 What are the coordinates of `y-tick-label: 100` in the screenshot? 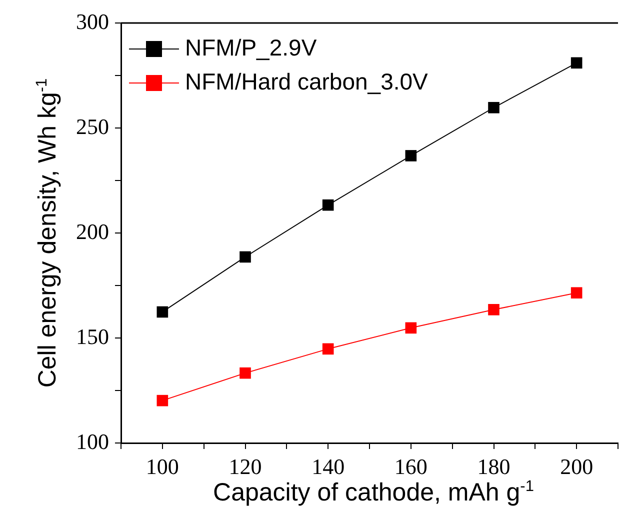 It's located at (92, 441).